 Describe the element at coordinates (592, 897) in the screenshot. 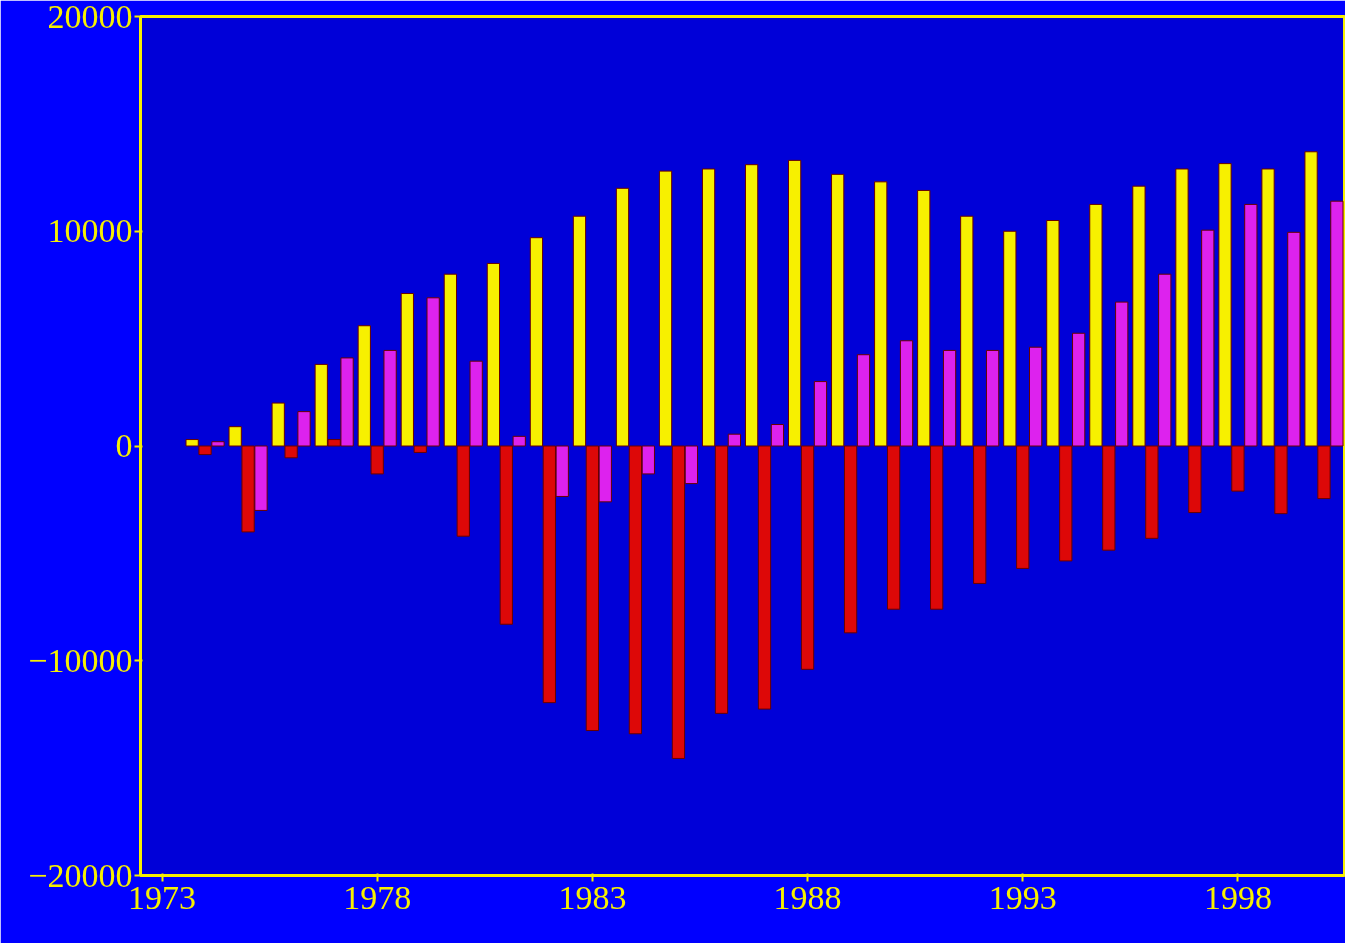

I see `x-tick-label: 1983` at that location.